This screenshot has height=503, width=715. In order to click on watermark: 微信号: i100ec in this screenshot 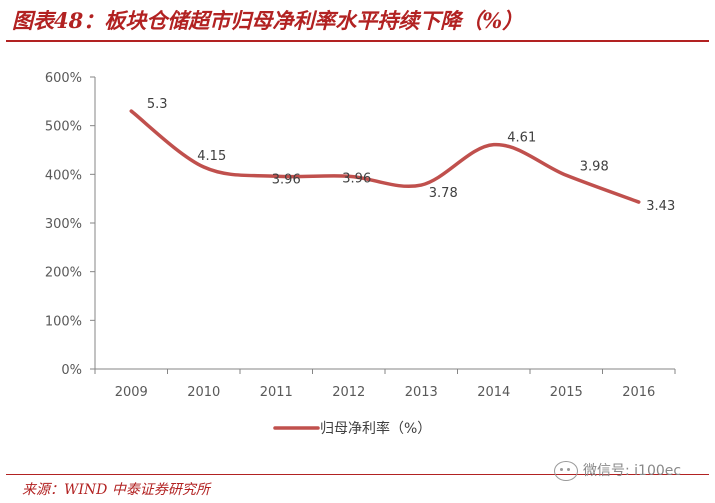, I will do `click(617, 471)`.